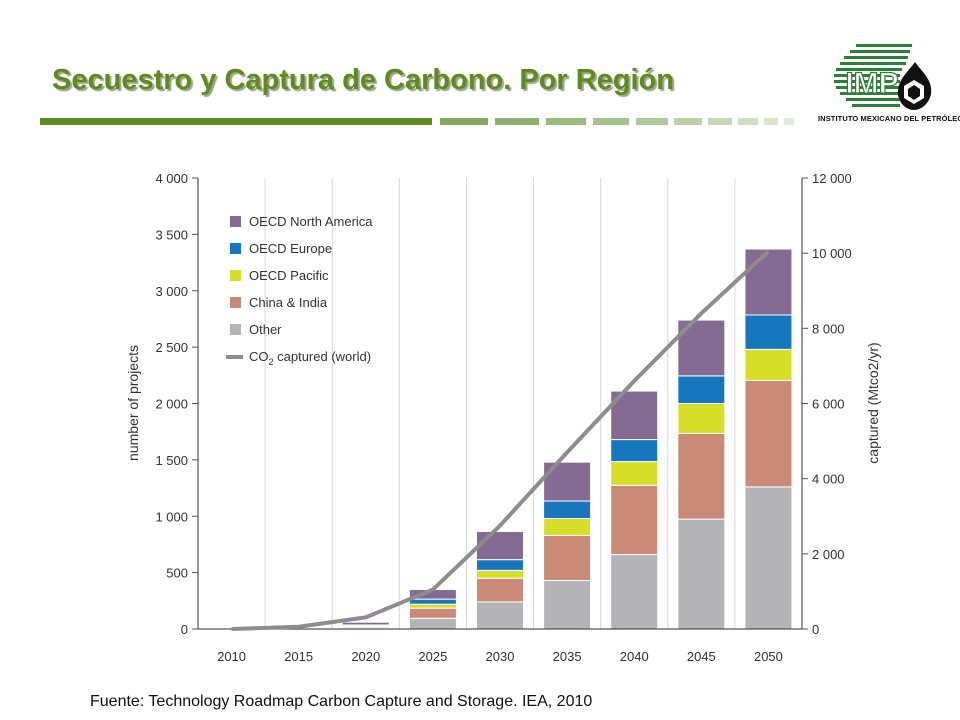 The height and width of the screenshot is (720, 960). I want to click on y2-tick-label: 6 000, so click(828, 404).